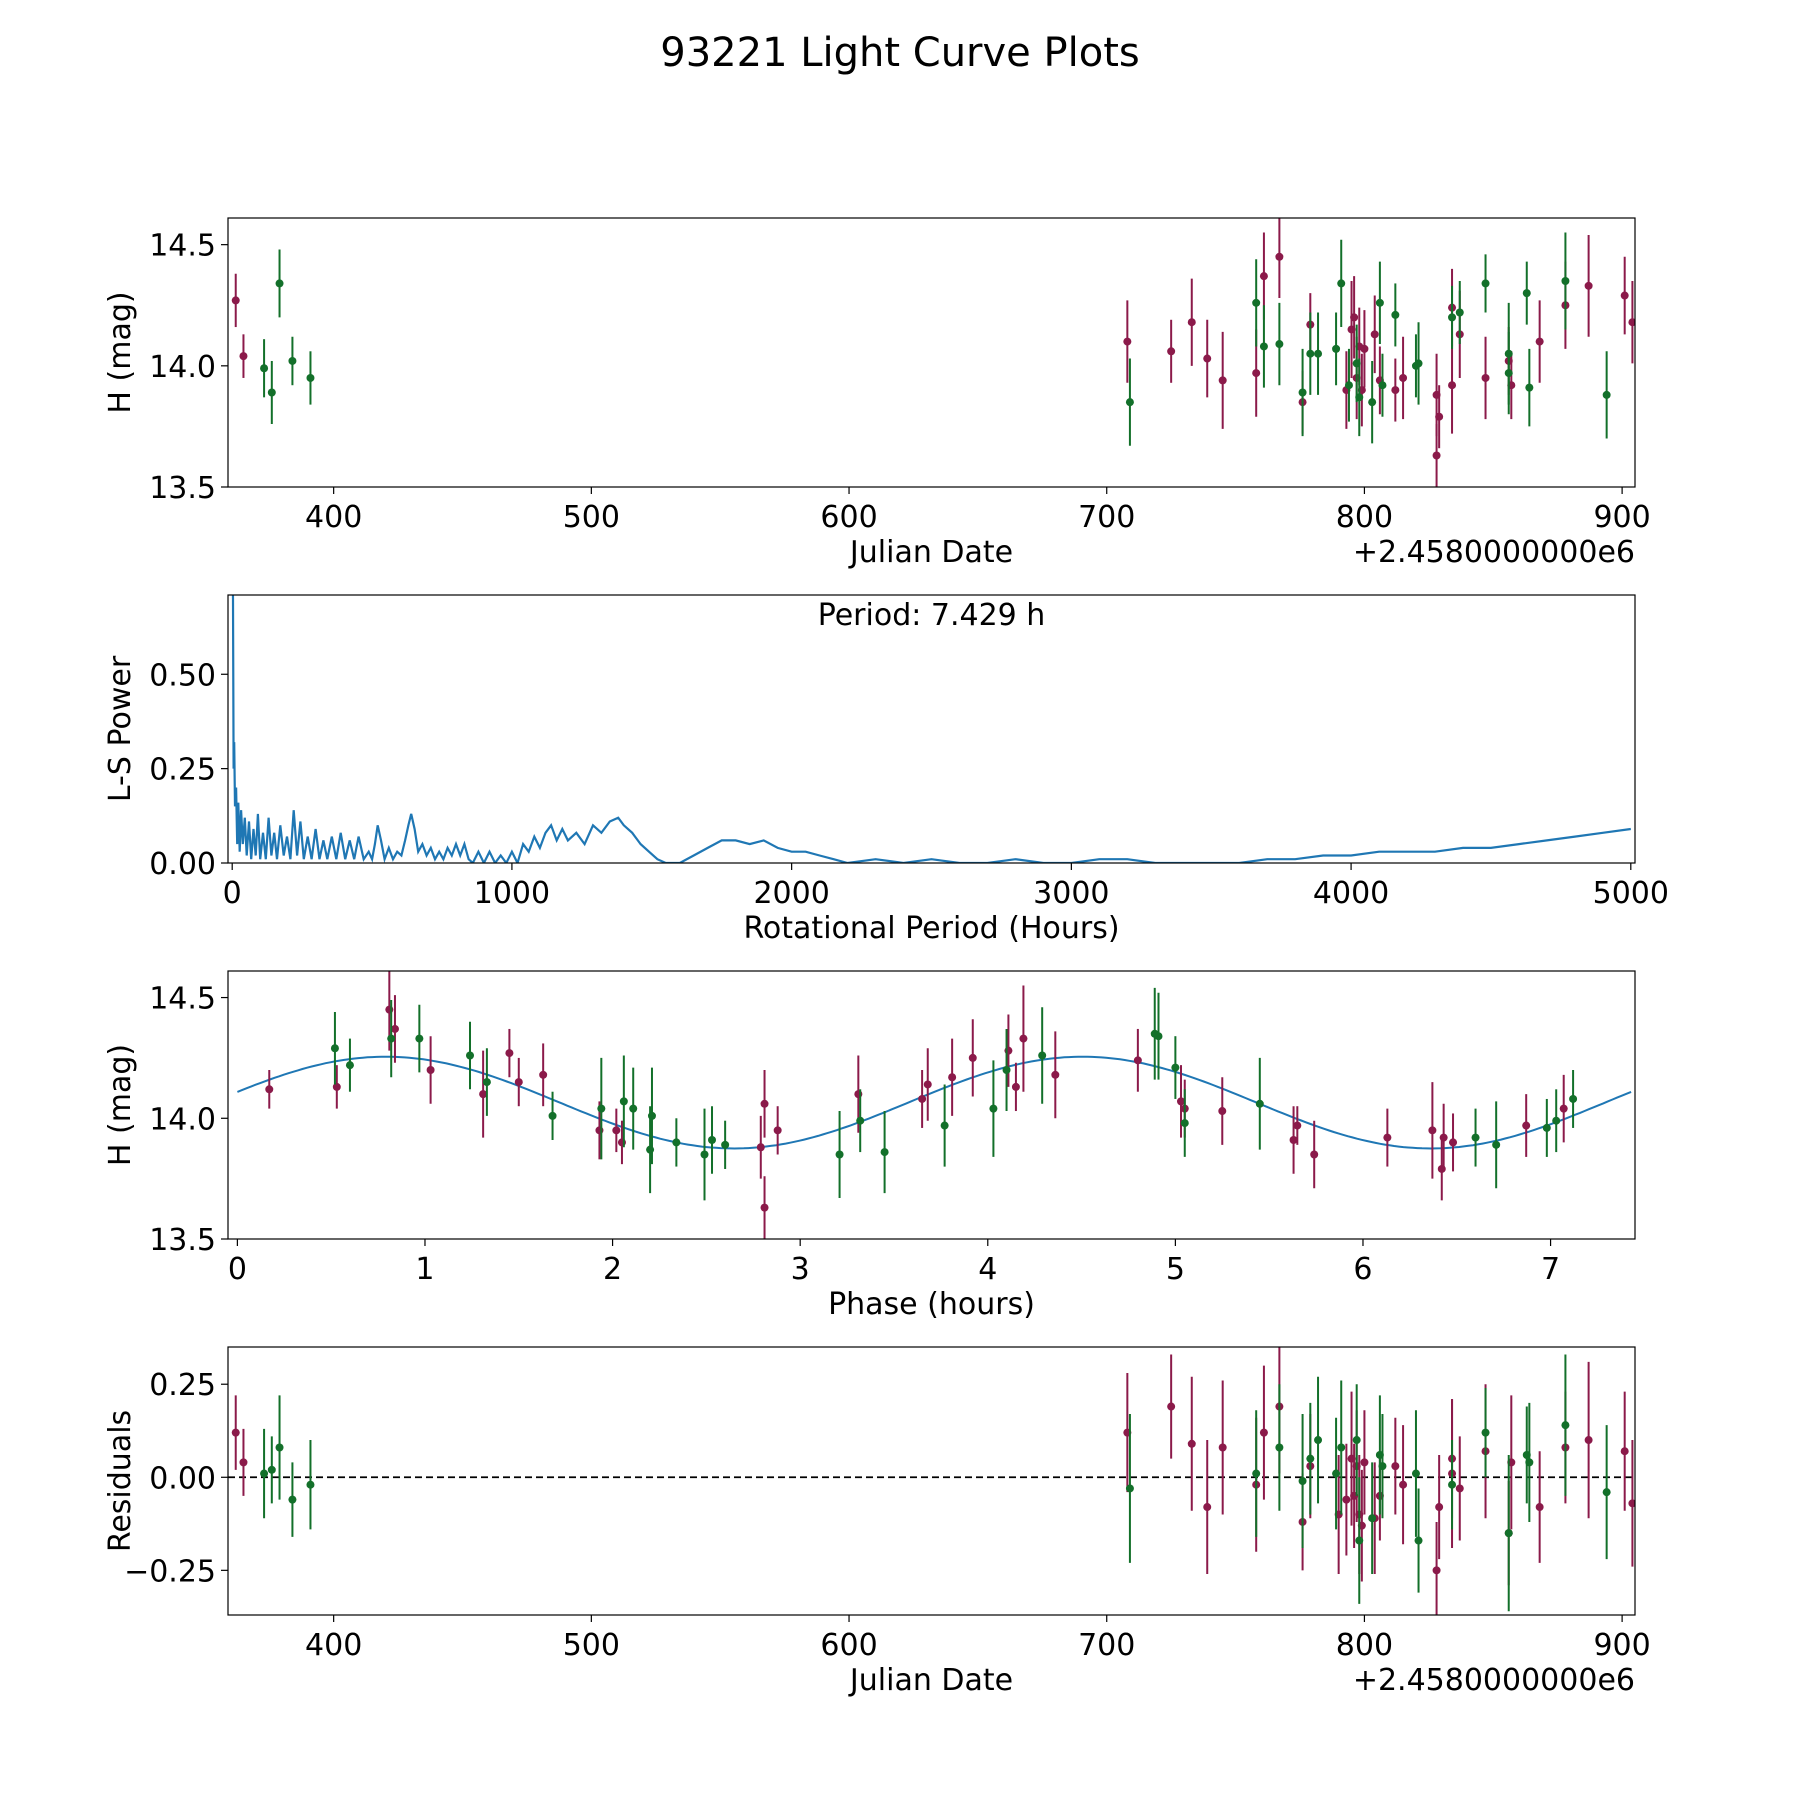  Describe the element at coordinates (848, 1645) in the screenshot. I see `x-tick-label: 600` at that location.